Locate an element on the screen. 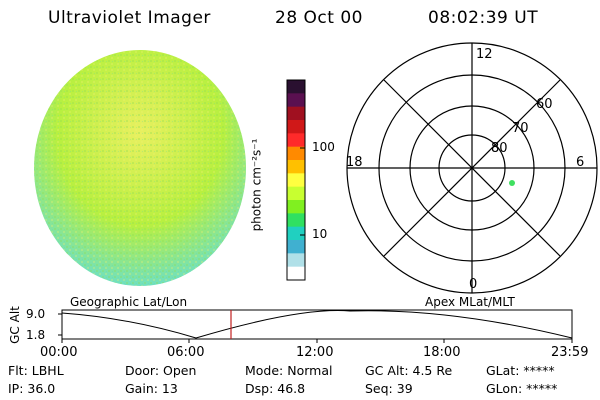 Image resolution: width=600 pixels, height=400 pixels. info-glat: GLat: ***** is located at coordinates (520, 370).